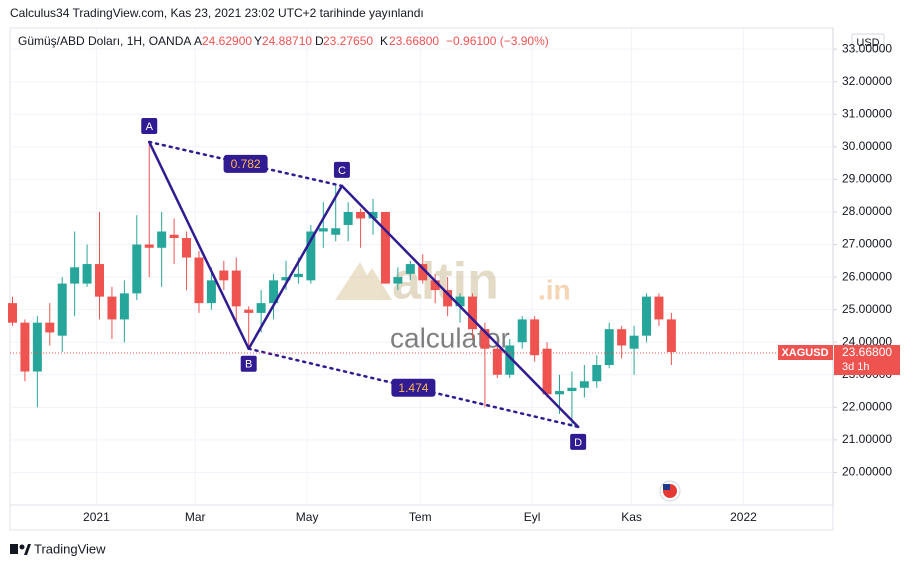 The height and width of the screenshot is (568, 913). What do you see at coordinates (70, 548) in the screenshot?
I see `footer-brand: TradingView` at bounding box center [70, 548].